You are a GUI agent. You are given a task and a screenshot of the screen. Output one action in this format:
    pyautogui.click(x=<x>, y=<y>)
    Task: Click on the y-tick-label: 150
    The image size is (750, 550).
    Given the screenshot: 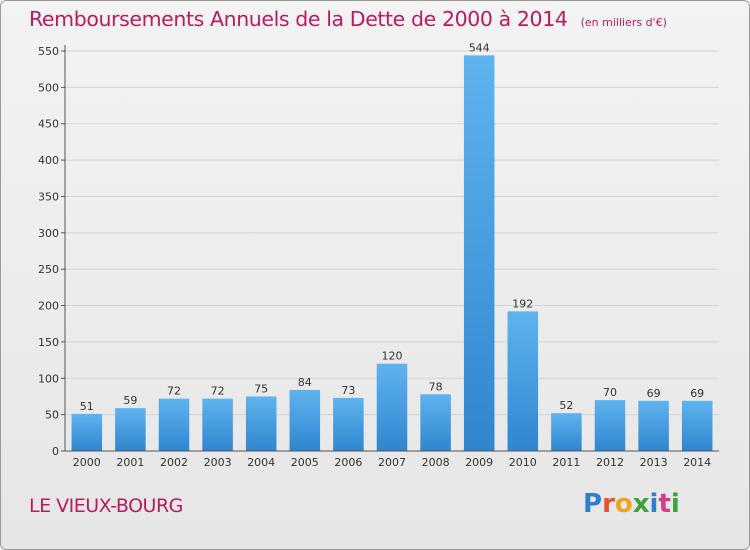 What is the action you would take?
    pyautogui.click(x=48, y=342)
    